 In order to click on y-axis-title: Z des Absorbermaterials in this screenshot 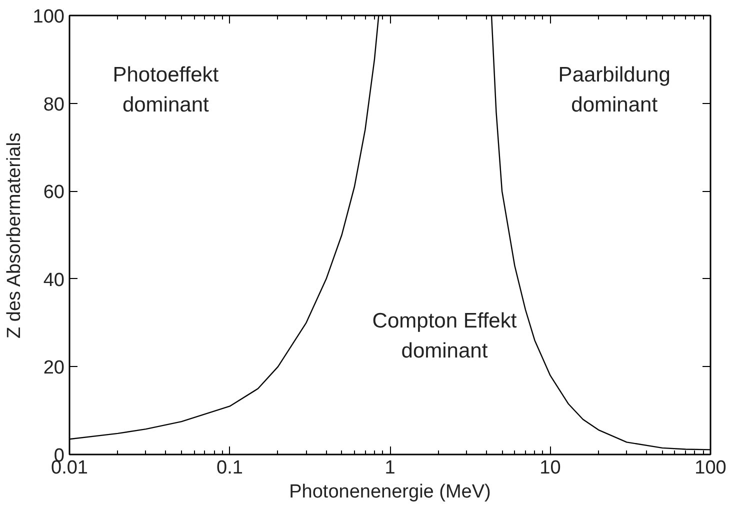, I will do `click(14, 235)`.